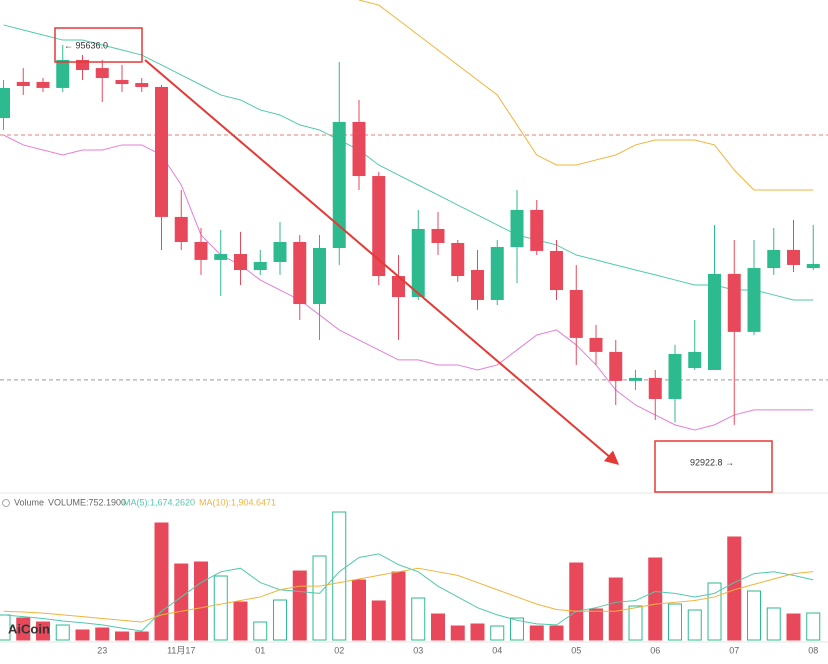 The width and height of the screenshot is (828, 664). What do you see at coordinates (159, 502) in the screenshot?
I see `volume-legend: MA(5):1,674.2620` at bounding box center [159, 502].